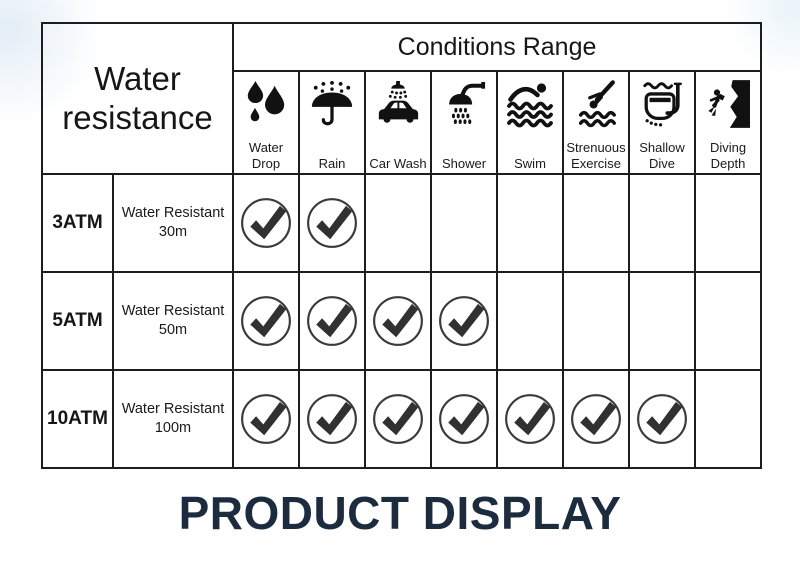 The height and width of the screenshot is (567, 800). I want to click on condition-column-strenuous-exercise: Strenuous Exercise, so click(596, 122).